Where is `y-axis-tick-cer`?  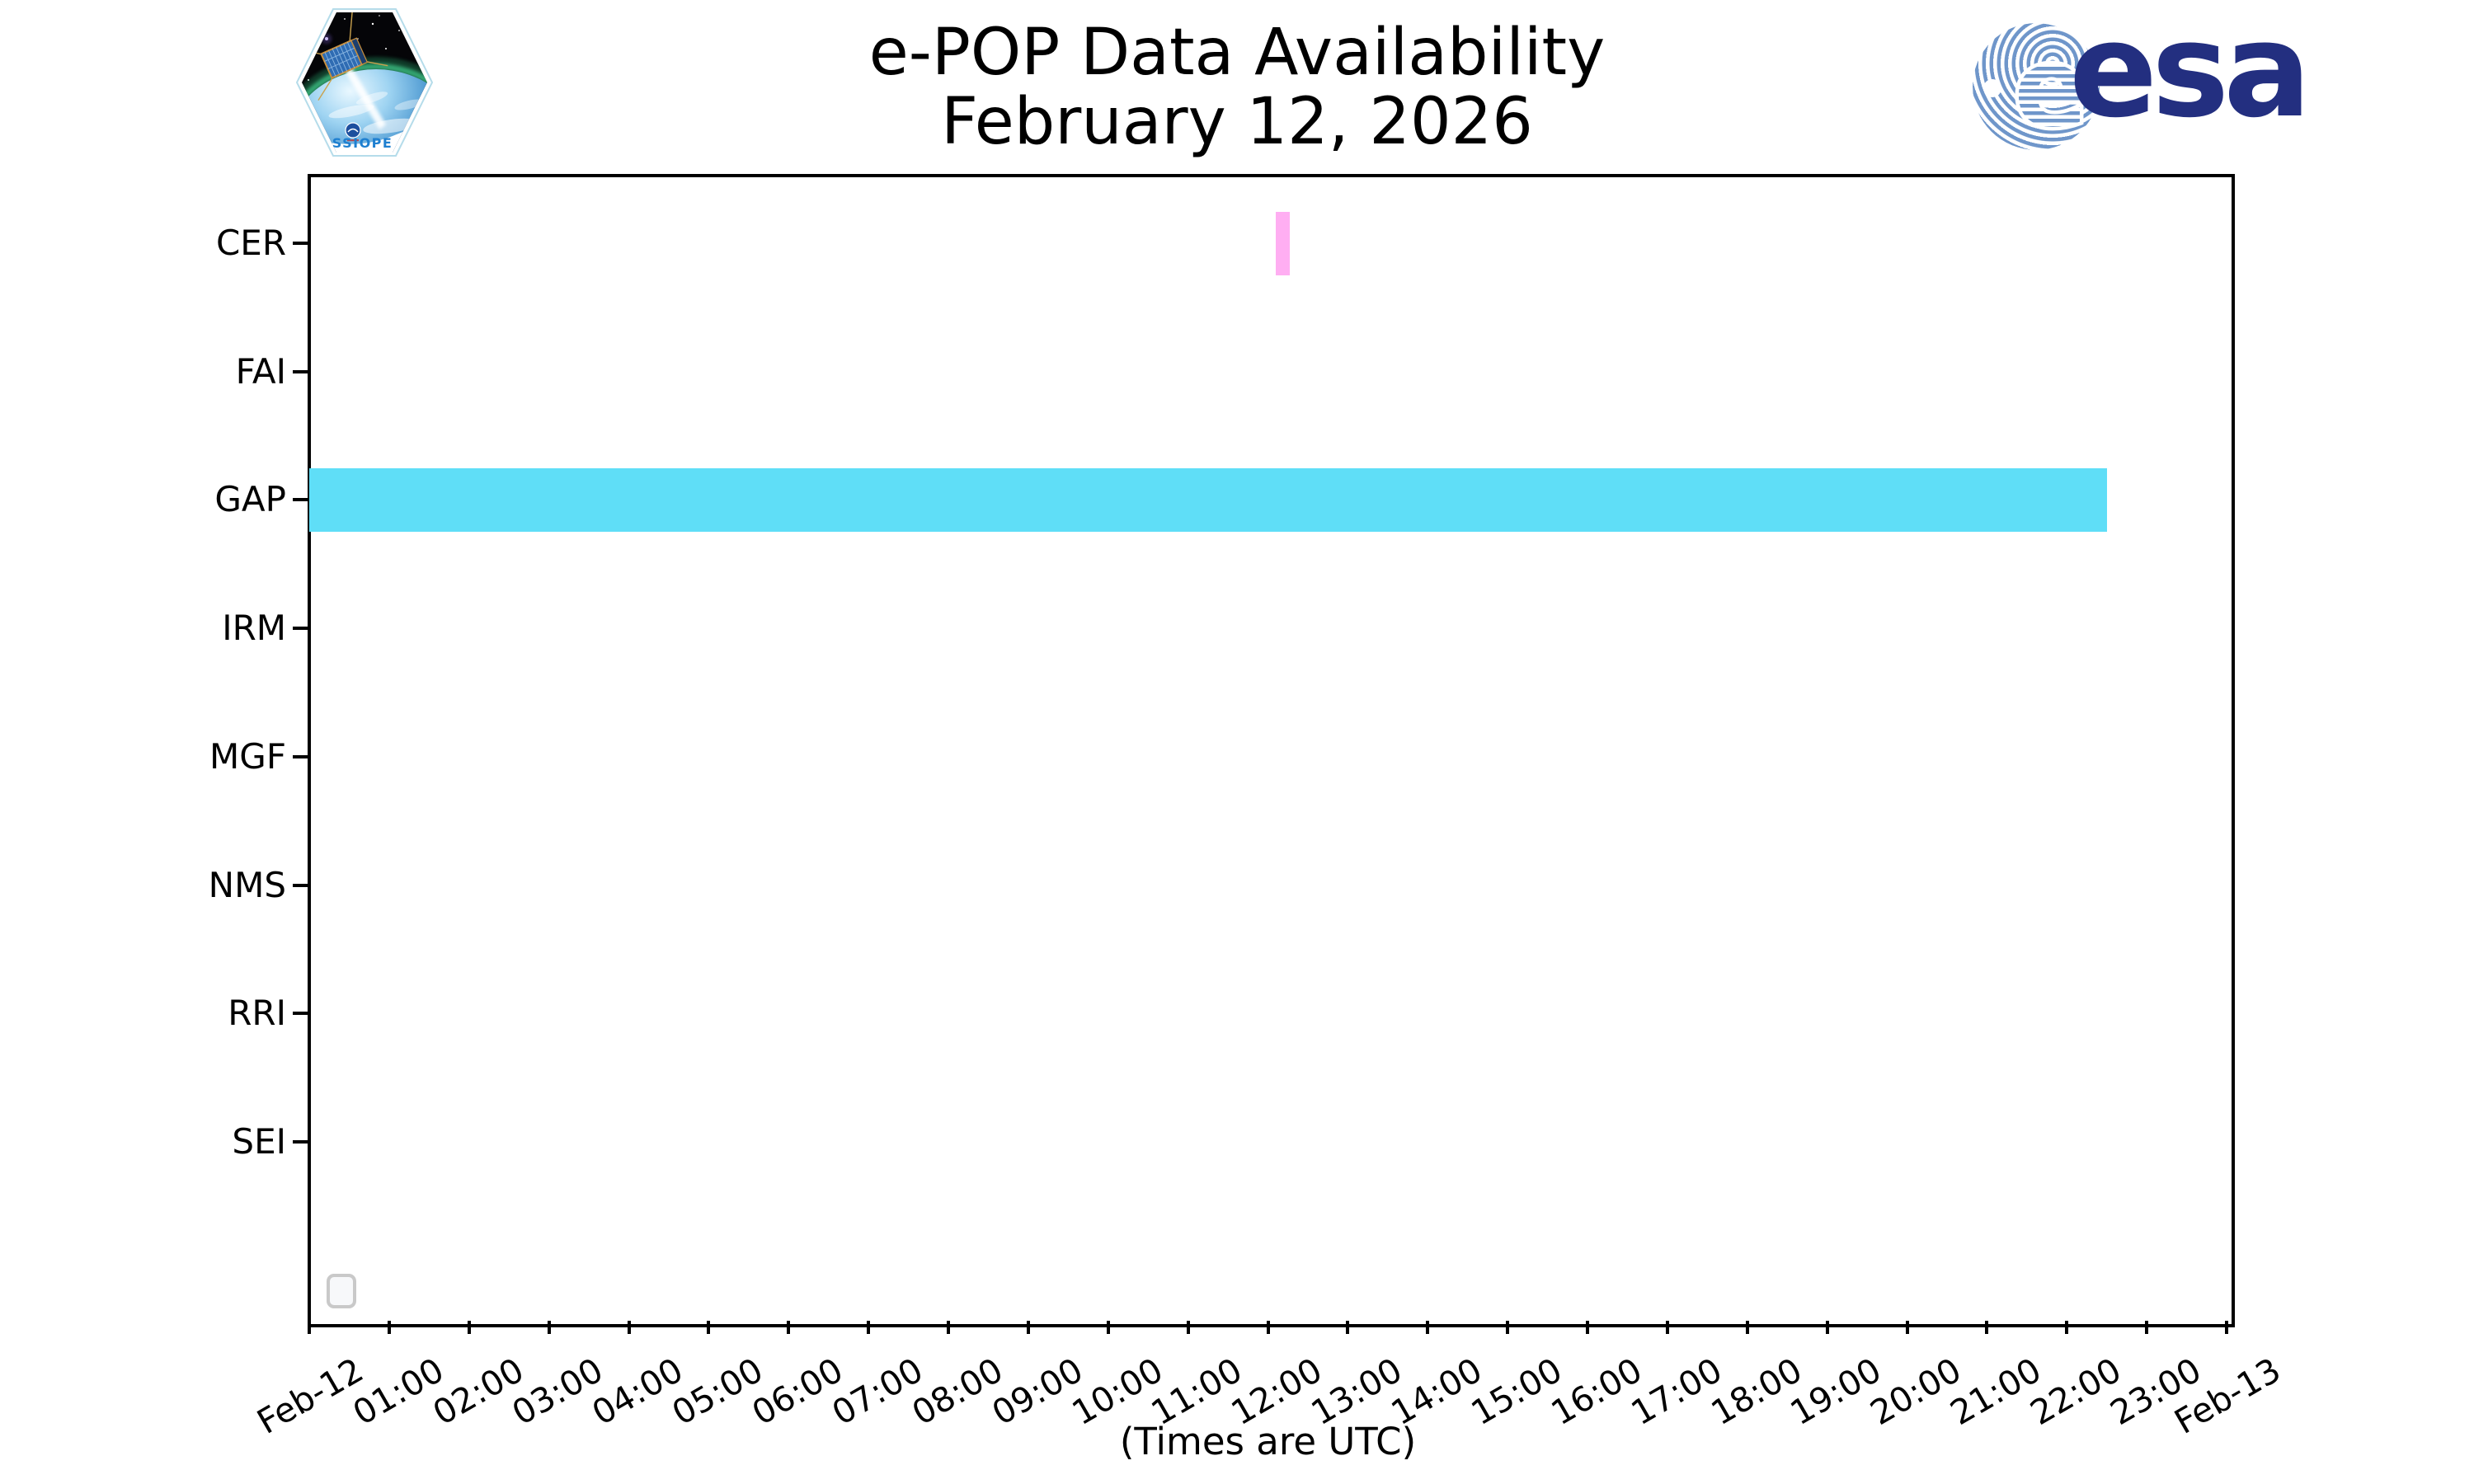
y-axis-tick-cer is located at coordinates (300, 244).